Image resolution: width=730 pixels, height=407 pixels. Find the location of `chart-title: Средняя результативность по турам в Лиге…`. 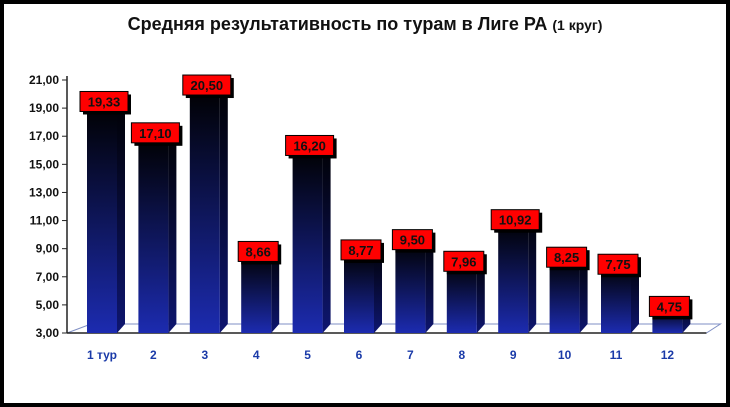

chart-title: Средняя результативность по турам в Лиге… is located at coordinates (365, 24).